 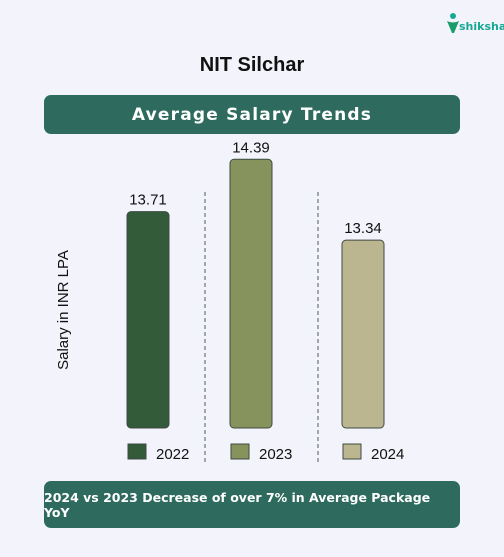 I want to click on value-label-2024: 13.34, so click(x=363, y=228).